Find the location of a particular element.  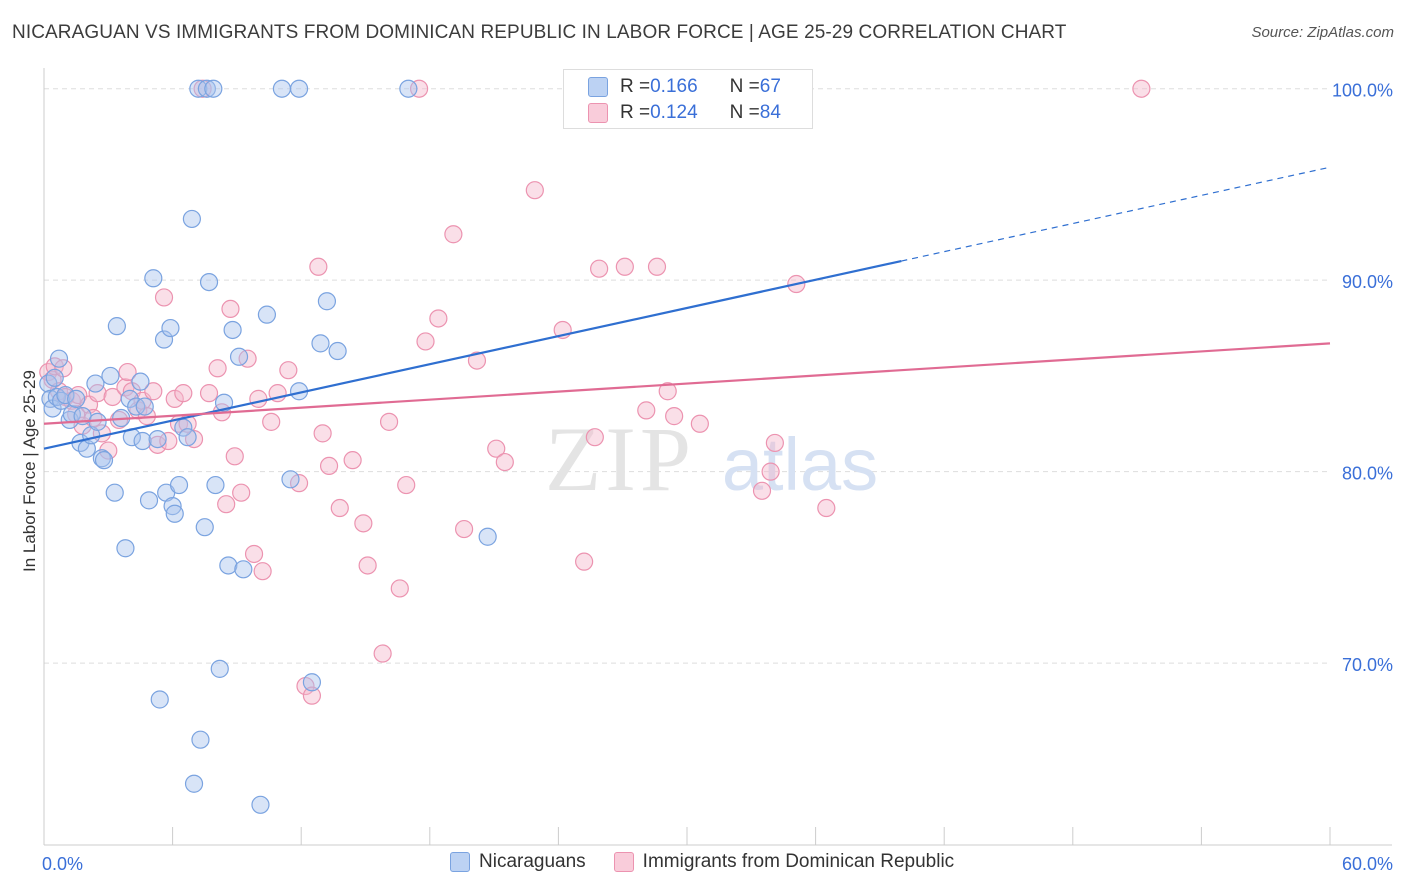

x-tick-label: 0.0% is located at coordinates (62, 864).